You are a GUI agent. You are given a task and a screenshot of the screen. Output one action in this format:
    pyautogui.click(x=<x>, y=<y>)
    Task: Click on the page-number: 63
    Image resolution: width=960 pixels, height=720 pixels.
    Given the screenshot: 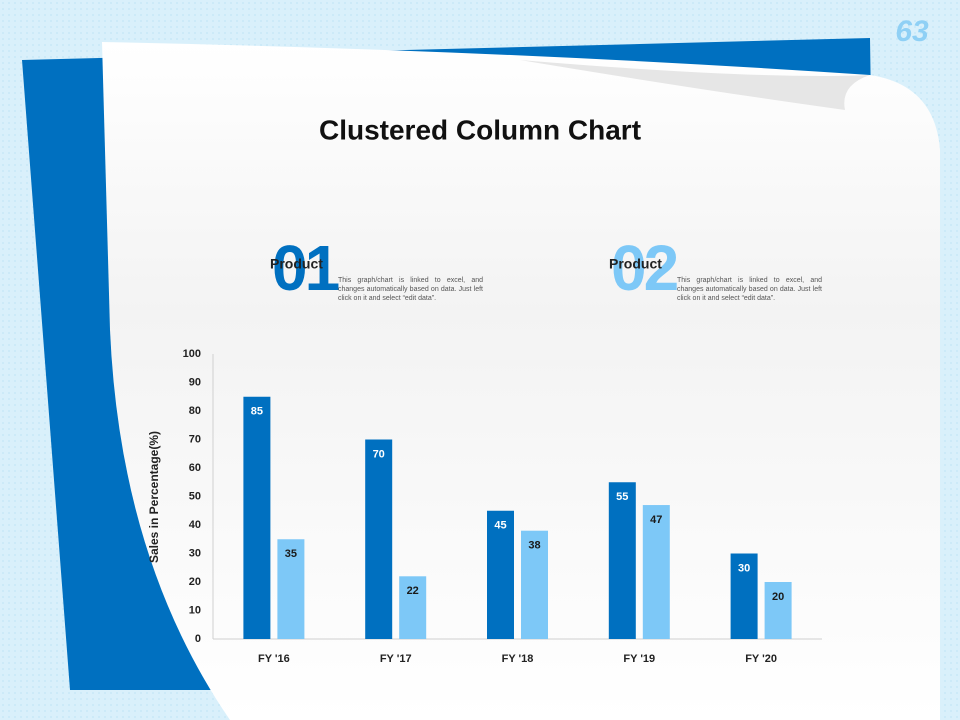 What is the action you would take?
    pyautogui.click(x=912, y=31)
    